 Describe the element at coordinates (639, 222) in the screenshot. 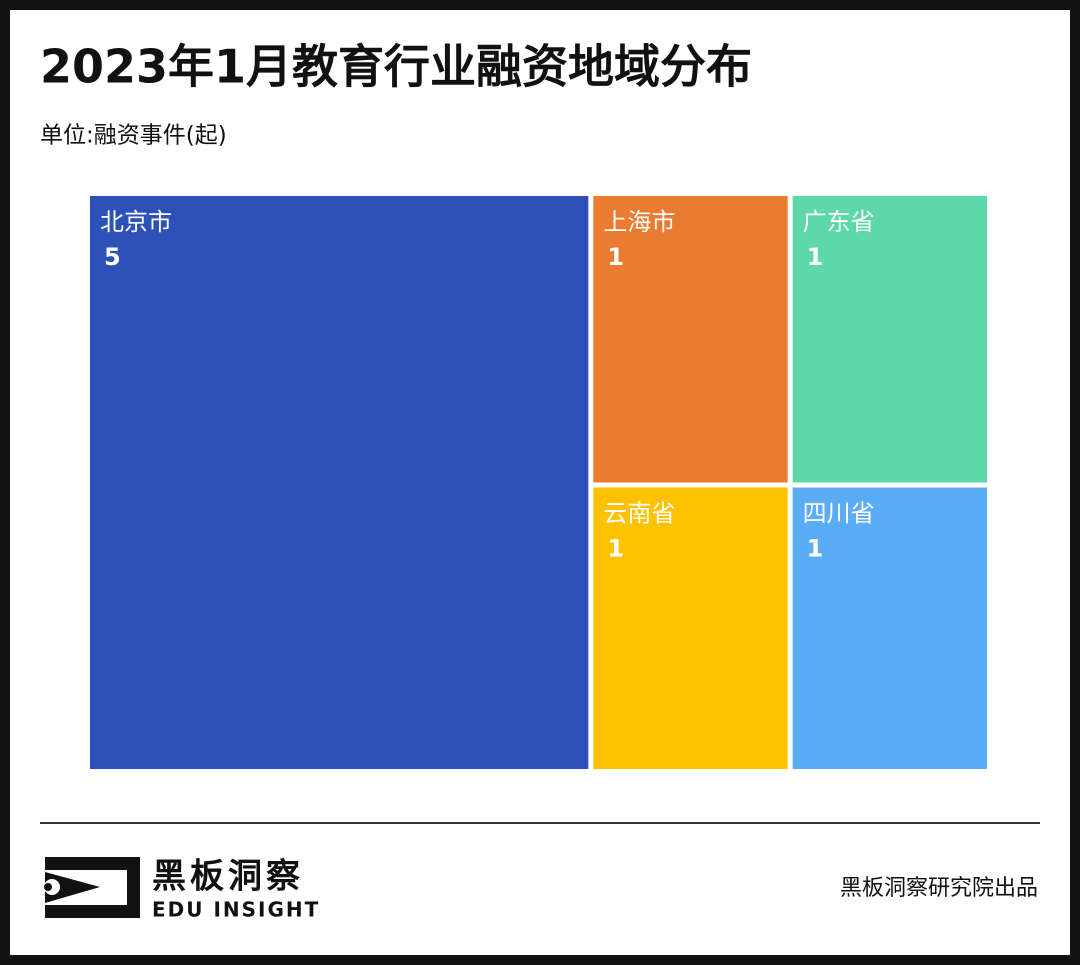

I see `cell-label: 上海市` at that location.